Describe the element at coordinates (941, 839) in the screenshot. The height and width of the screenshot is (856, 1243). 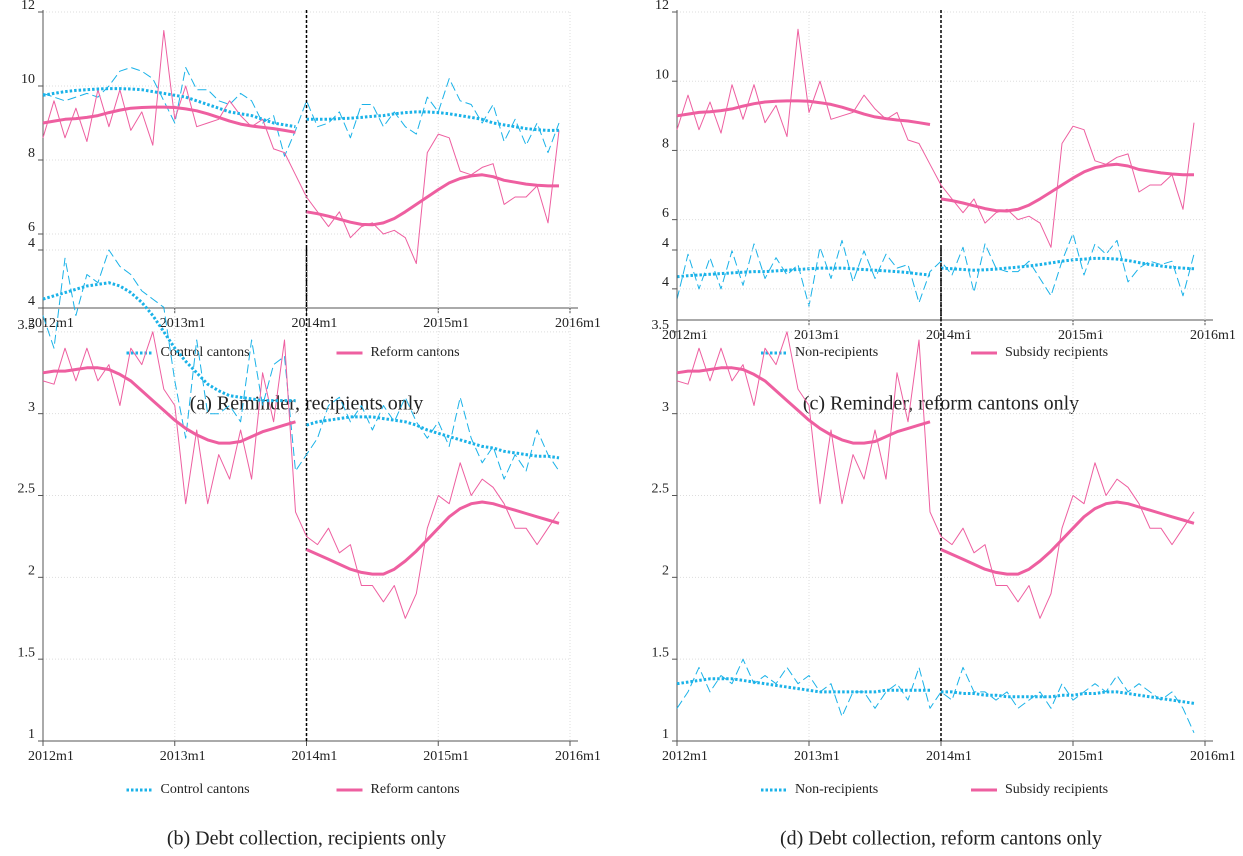
I see `caption: (d) Debt collection, reform cantons only` at that location.